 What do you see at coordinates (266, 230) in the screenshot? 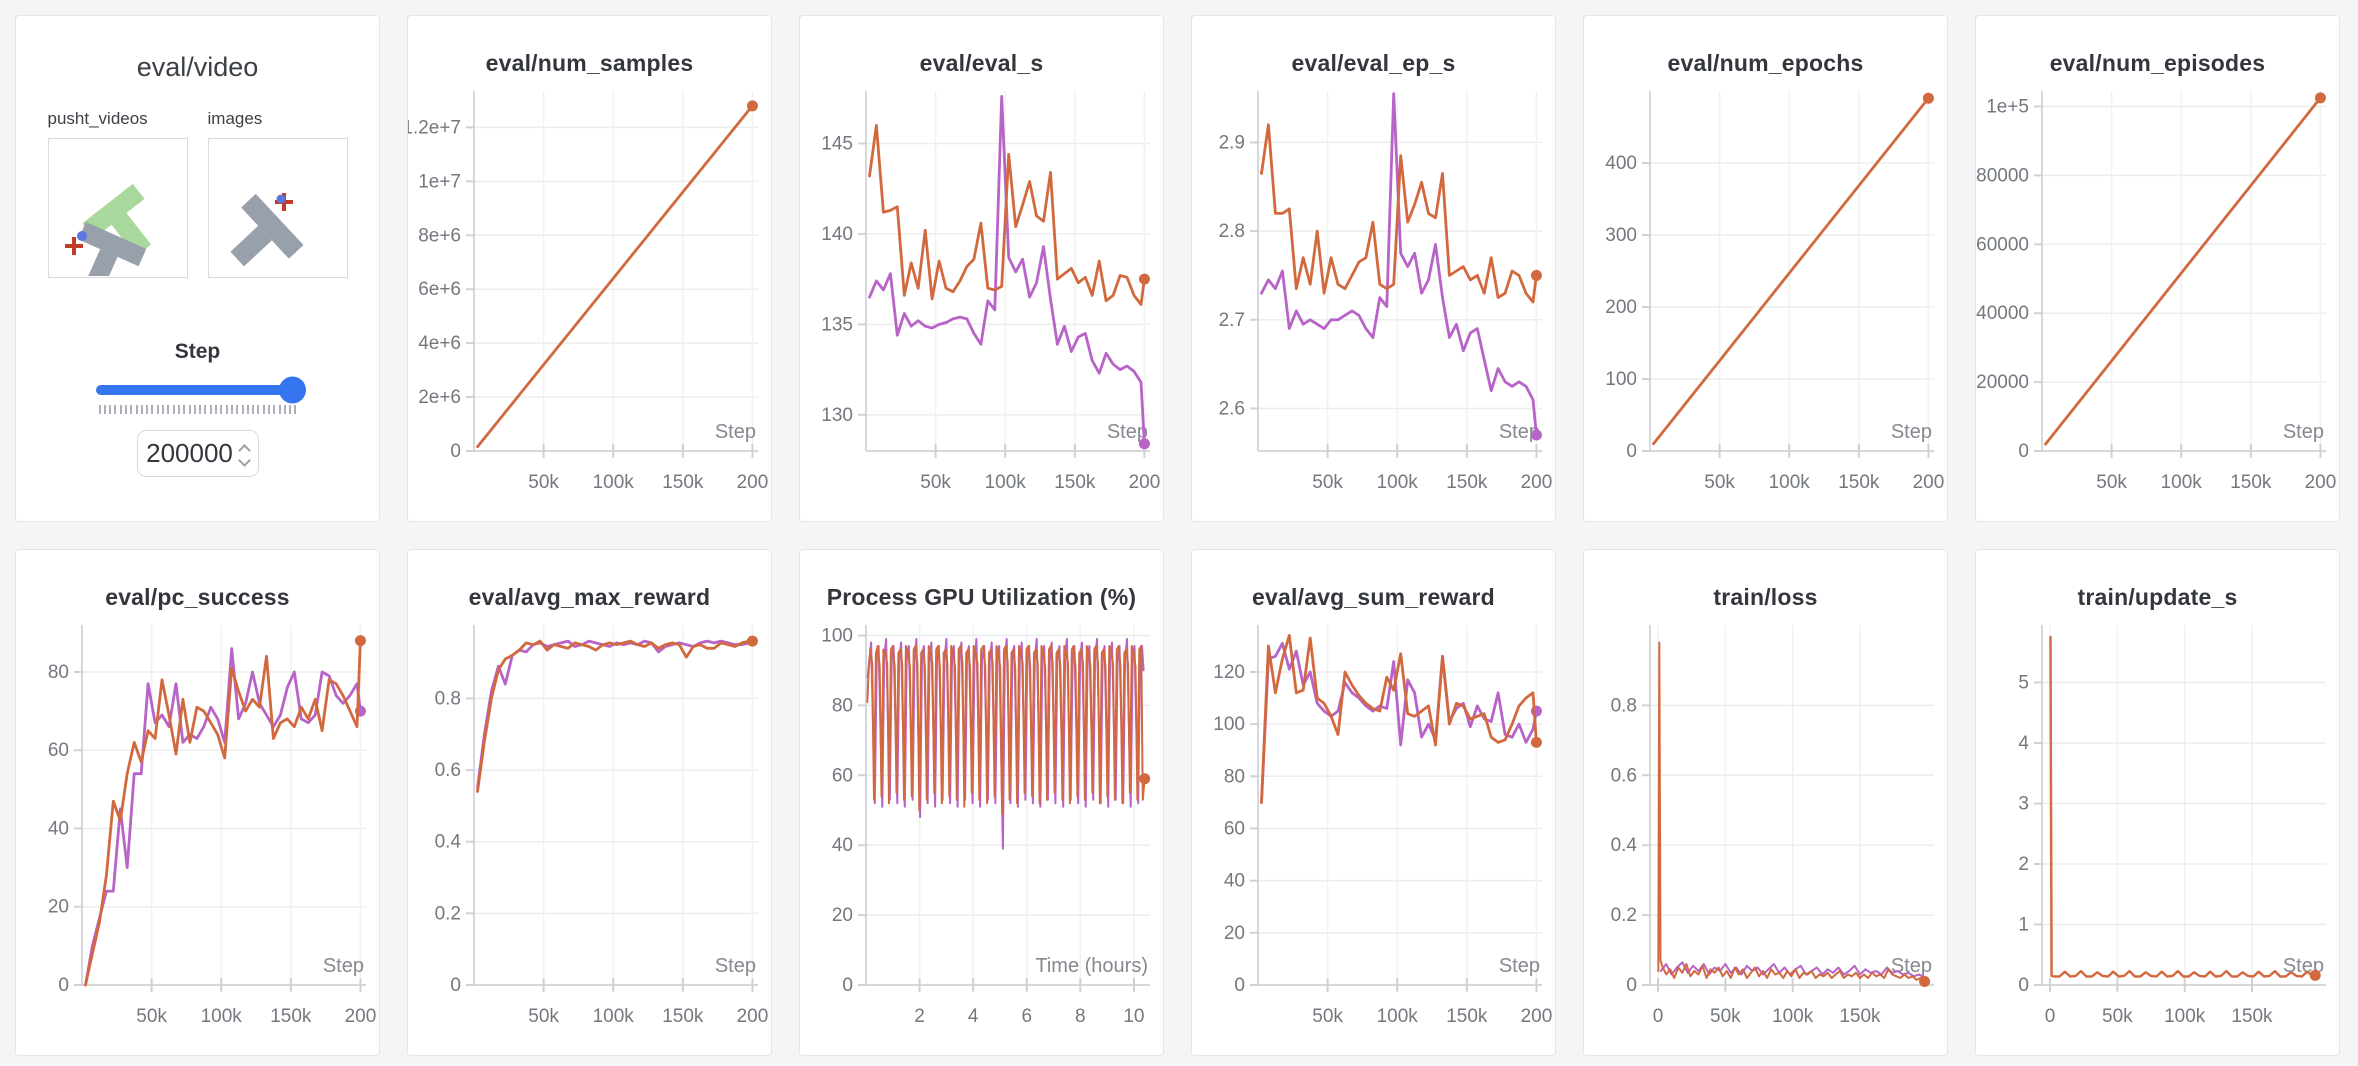
I see `gray-t-shape` at bounding box center [266, 230].